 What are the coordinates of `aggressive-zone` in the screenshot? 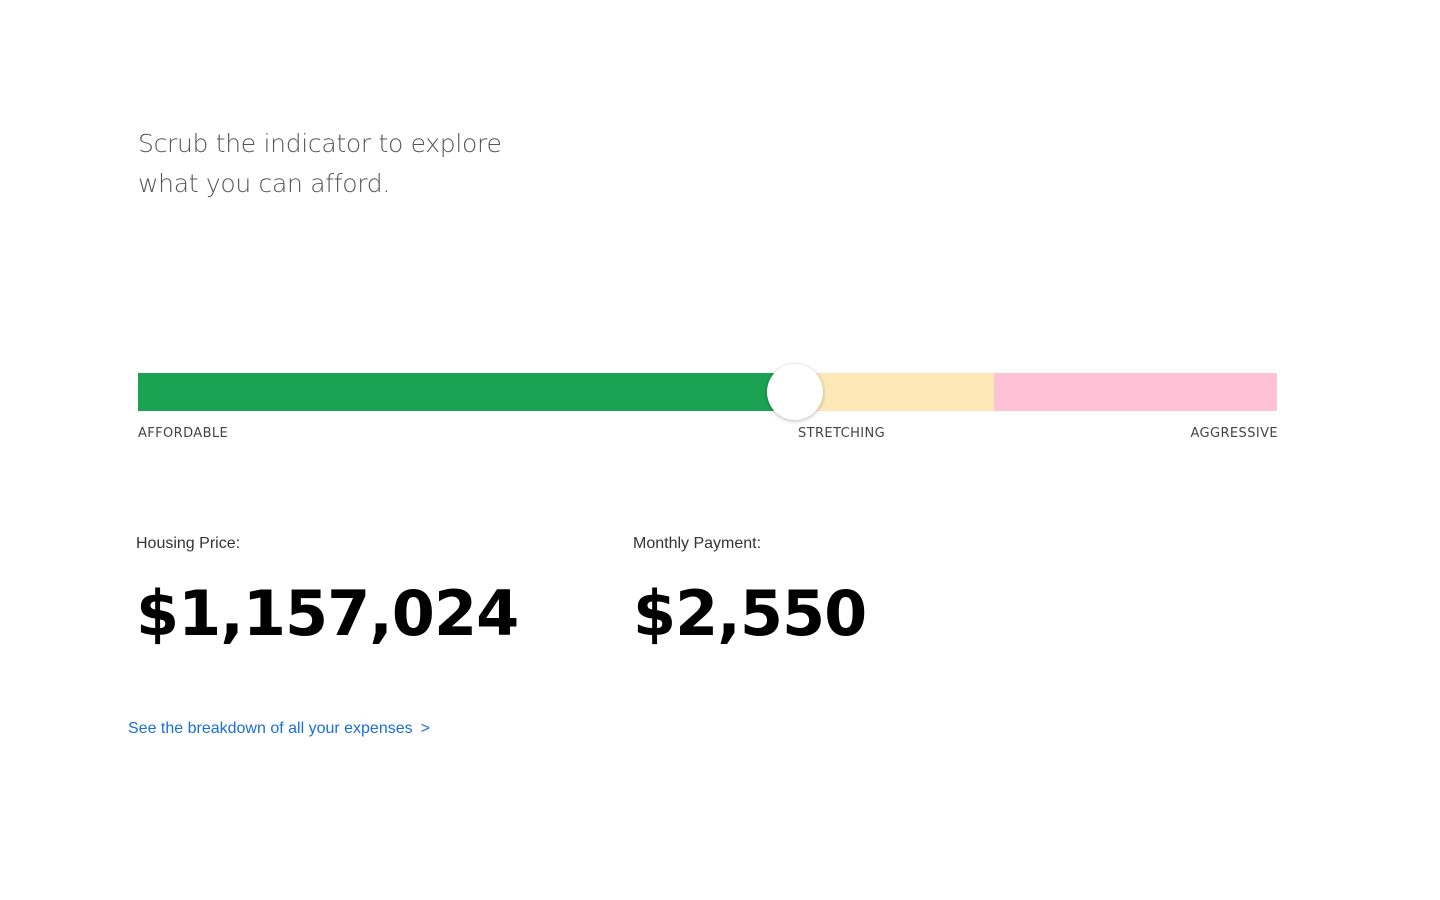 It's located at (1135, 392).